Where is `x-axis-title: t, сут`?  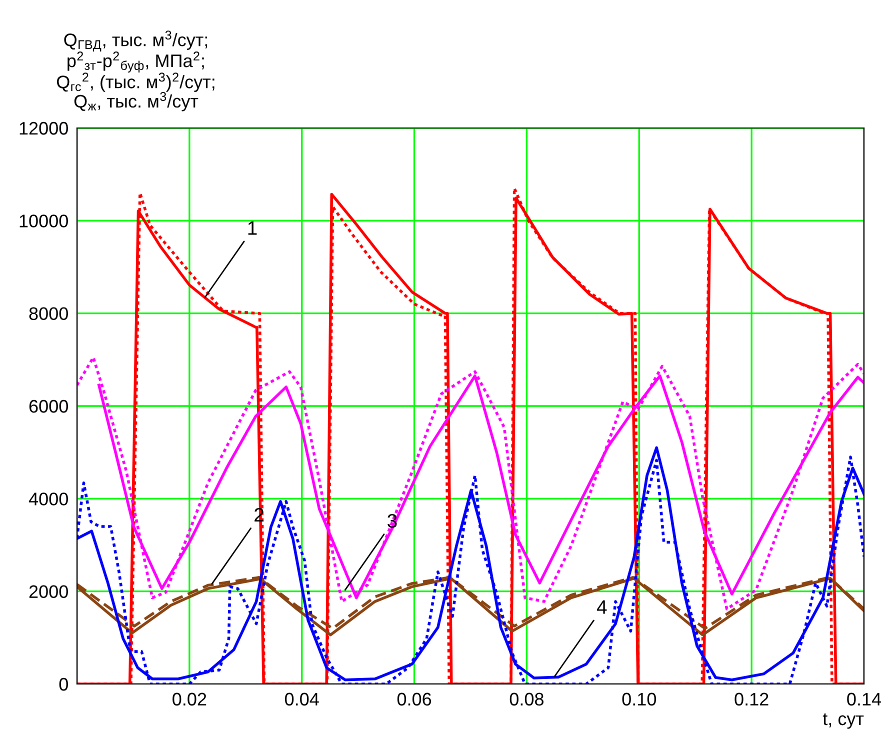 x-axis-title: t, сут is located at coordinates (843, 721).